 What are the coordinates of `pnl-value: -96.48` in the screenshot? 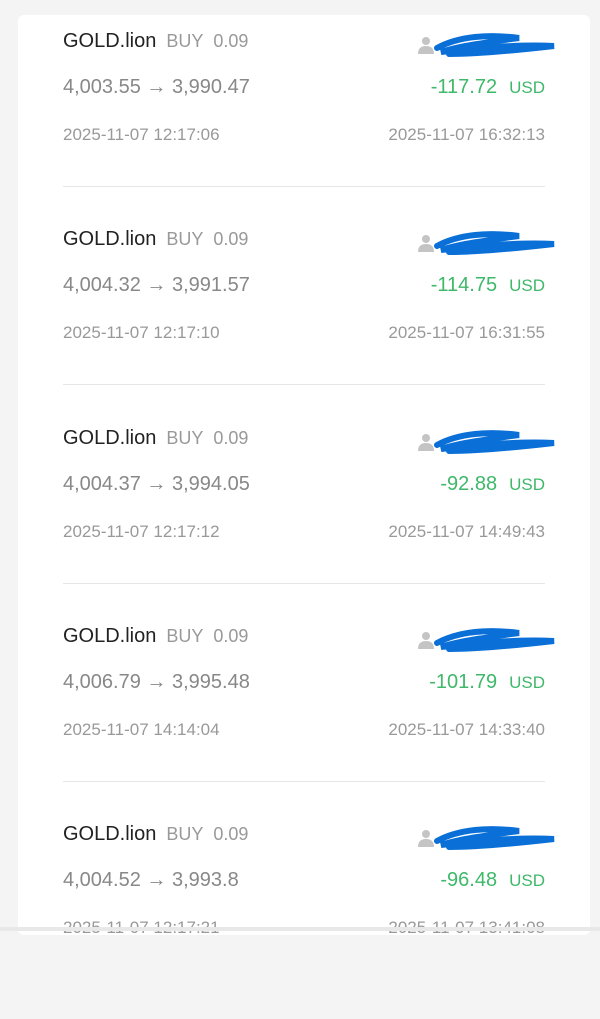 It's located at (469, 880).